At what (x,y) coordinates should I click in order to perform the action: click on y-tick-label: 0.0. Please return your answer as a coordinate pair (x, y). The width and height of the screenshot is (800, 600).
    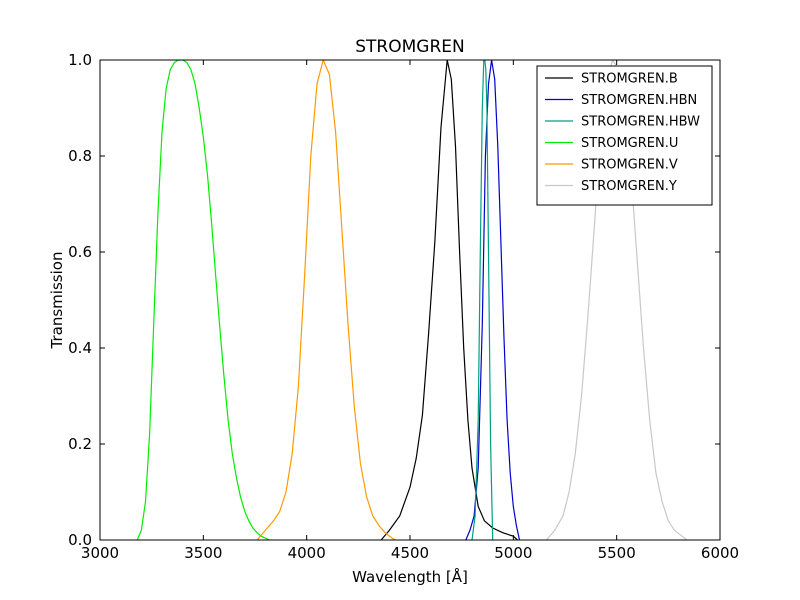
    Looking at the image, I should click on (80, 540).